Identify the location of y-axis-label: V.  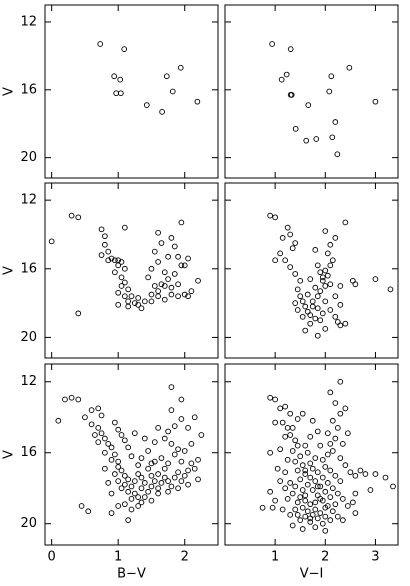
(9, 91).